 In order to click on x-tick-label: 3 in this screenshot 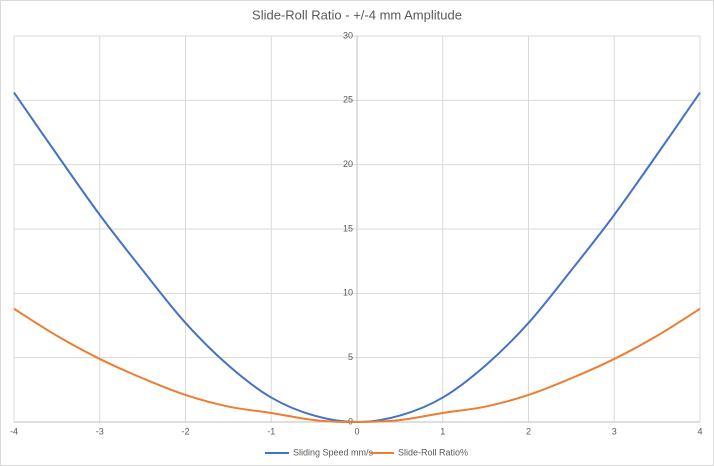, I will do `click(614, 431)`.